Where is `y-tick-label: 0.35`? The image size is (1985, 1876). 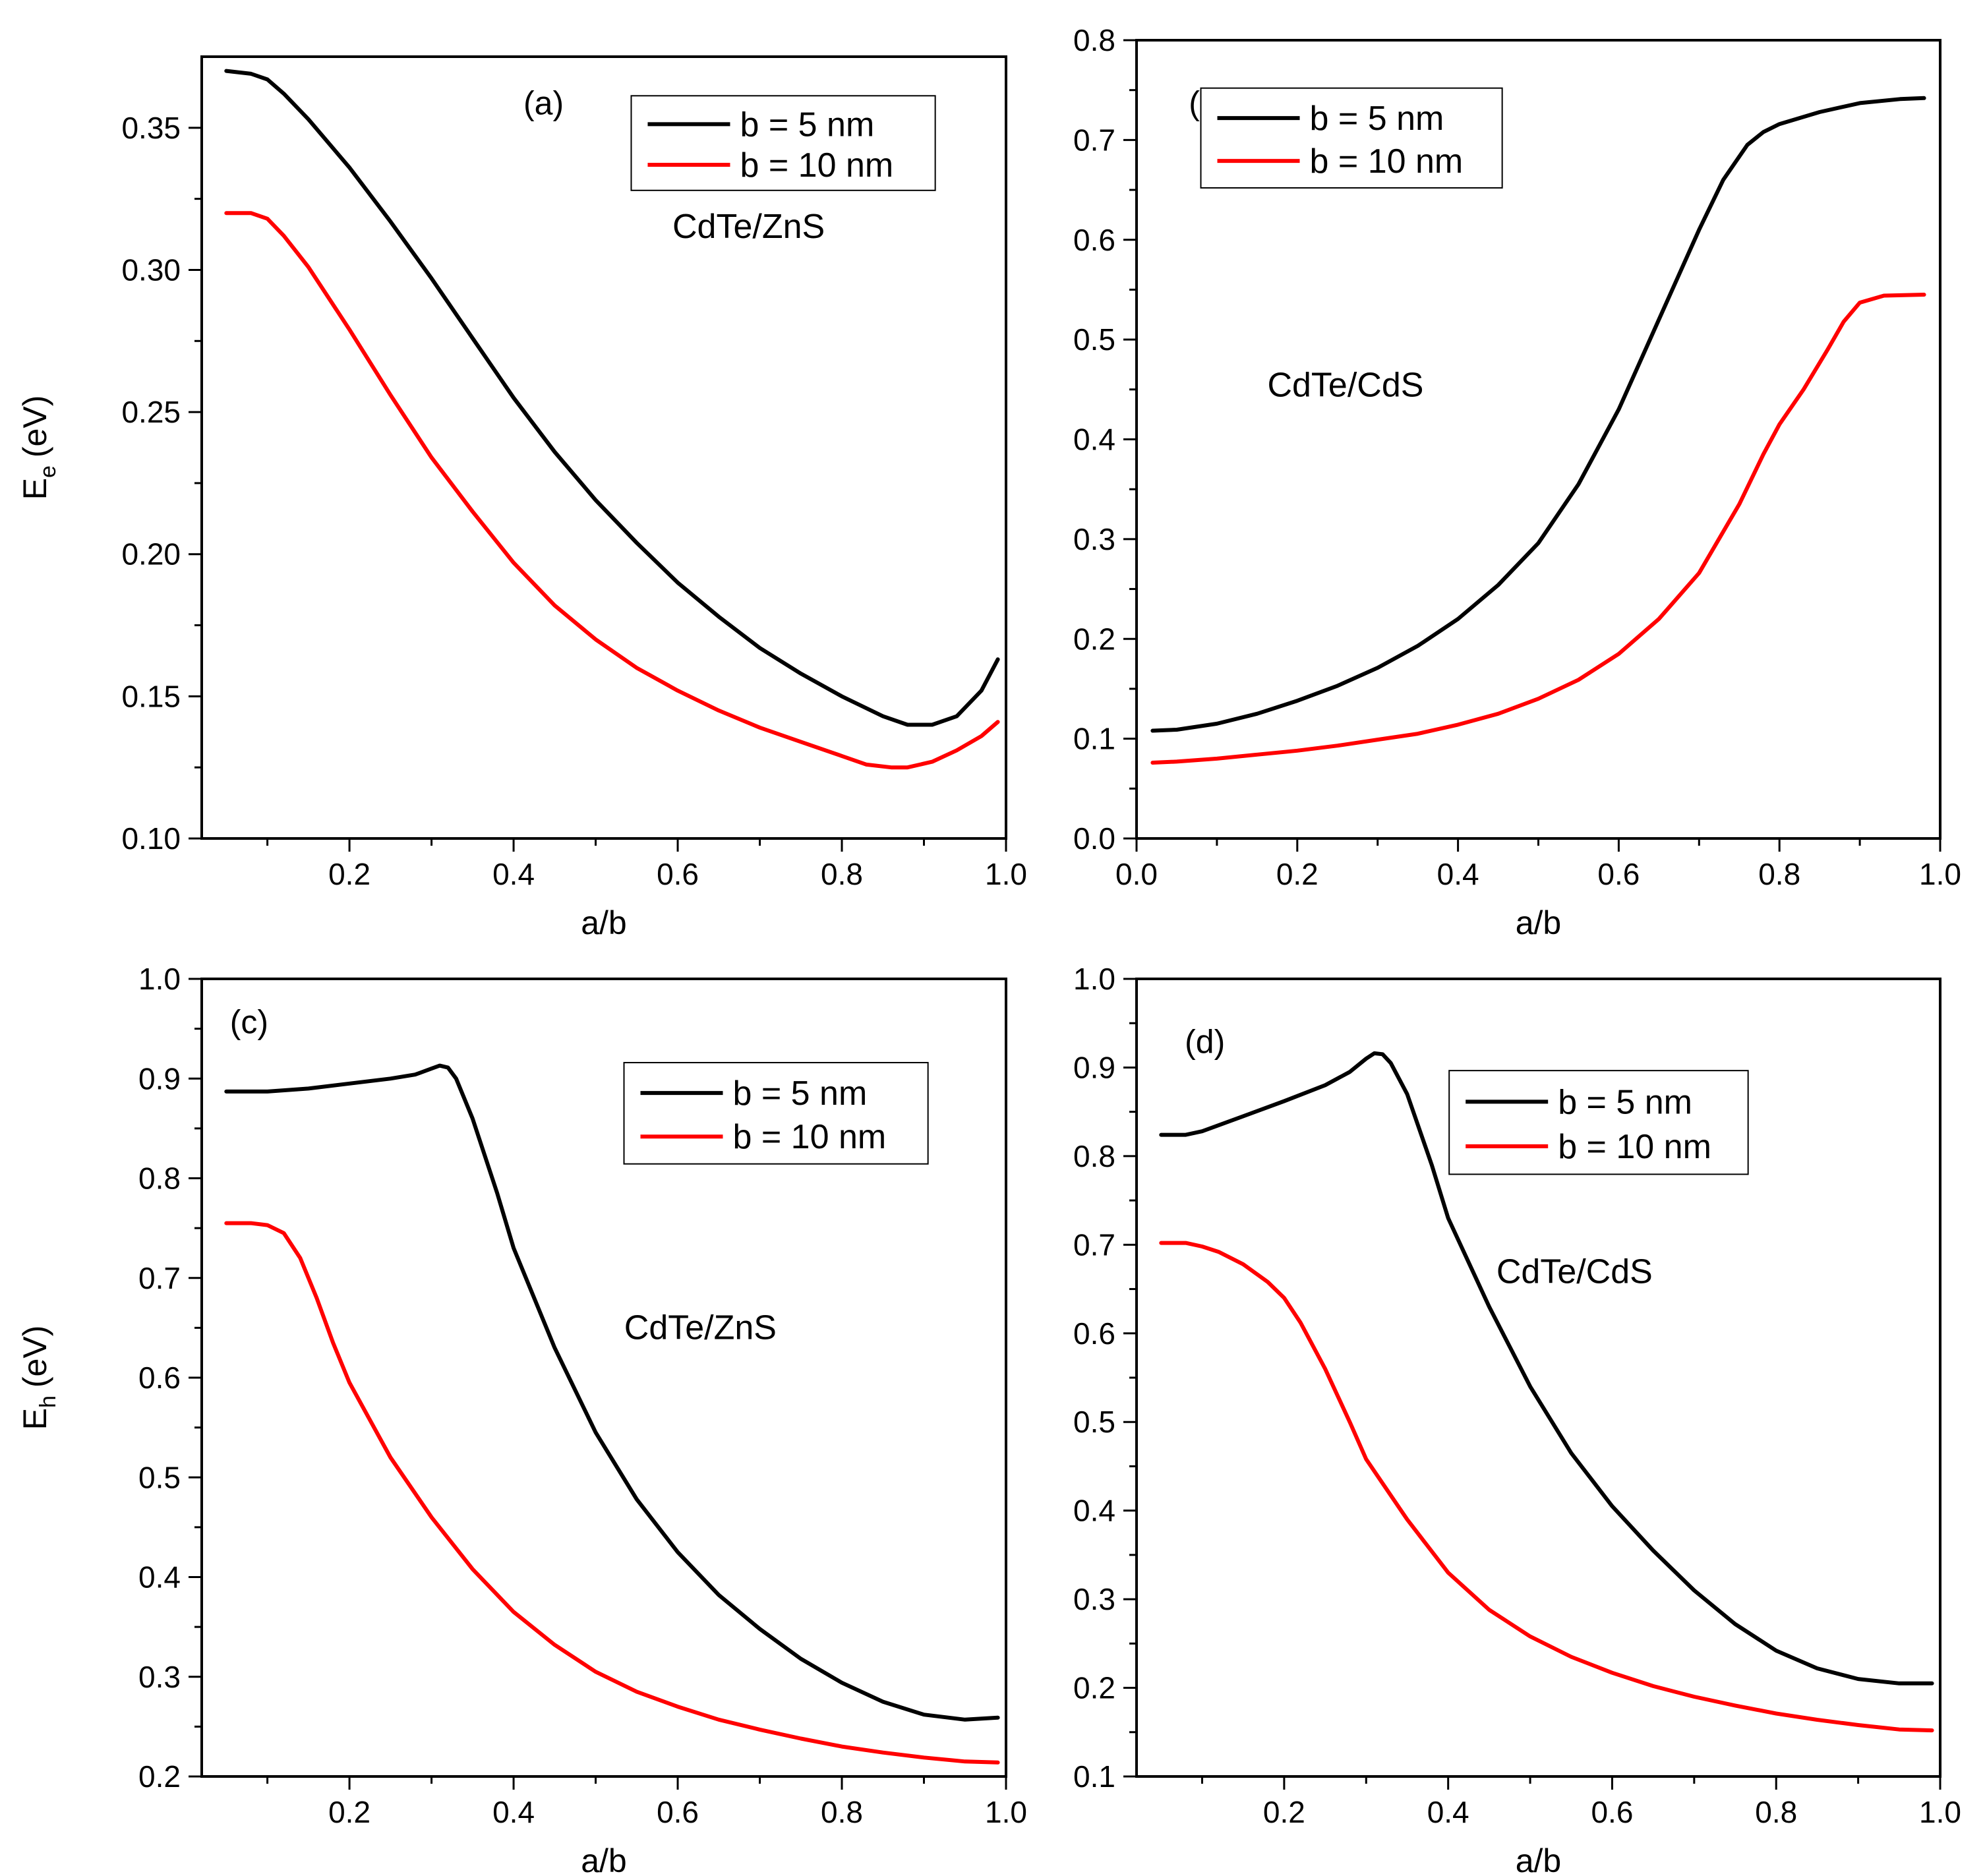
y-tick-label: 0.35 is located at coordinates (151, 128).